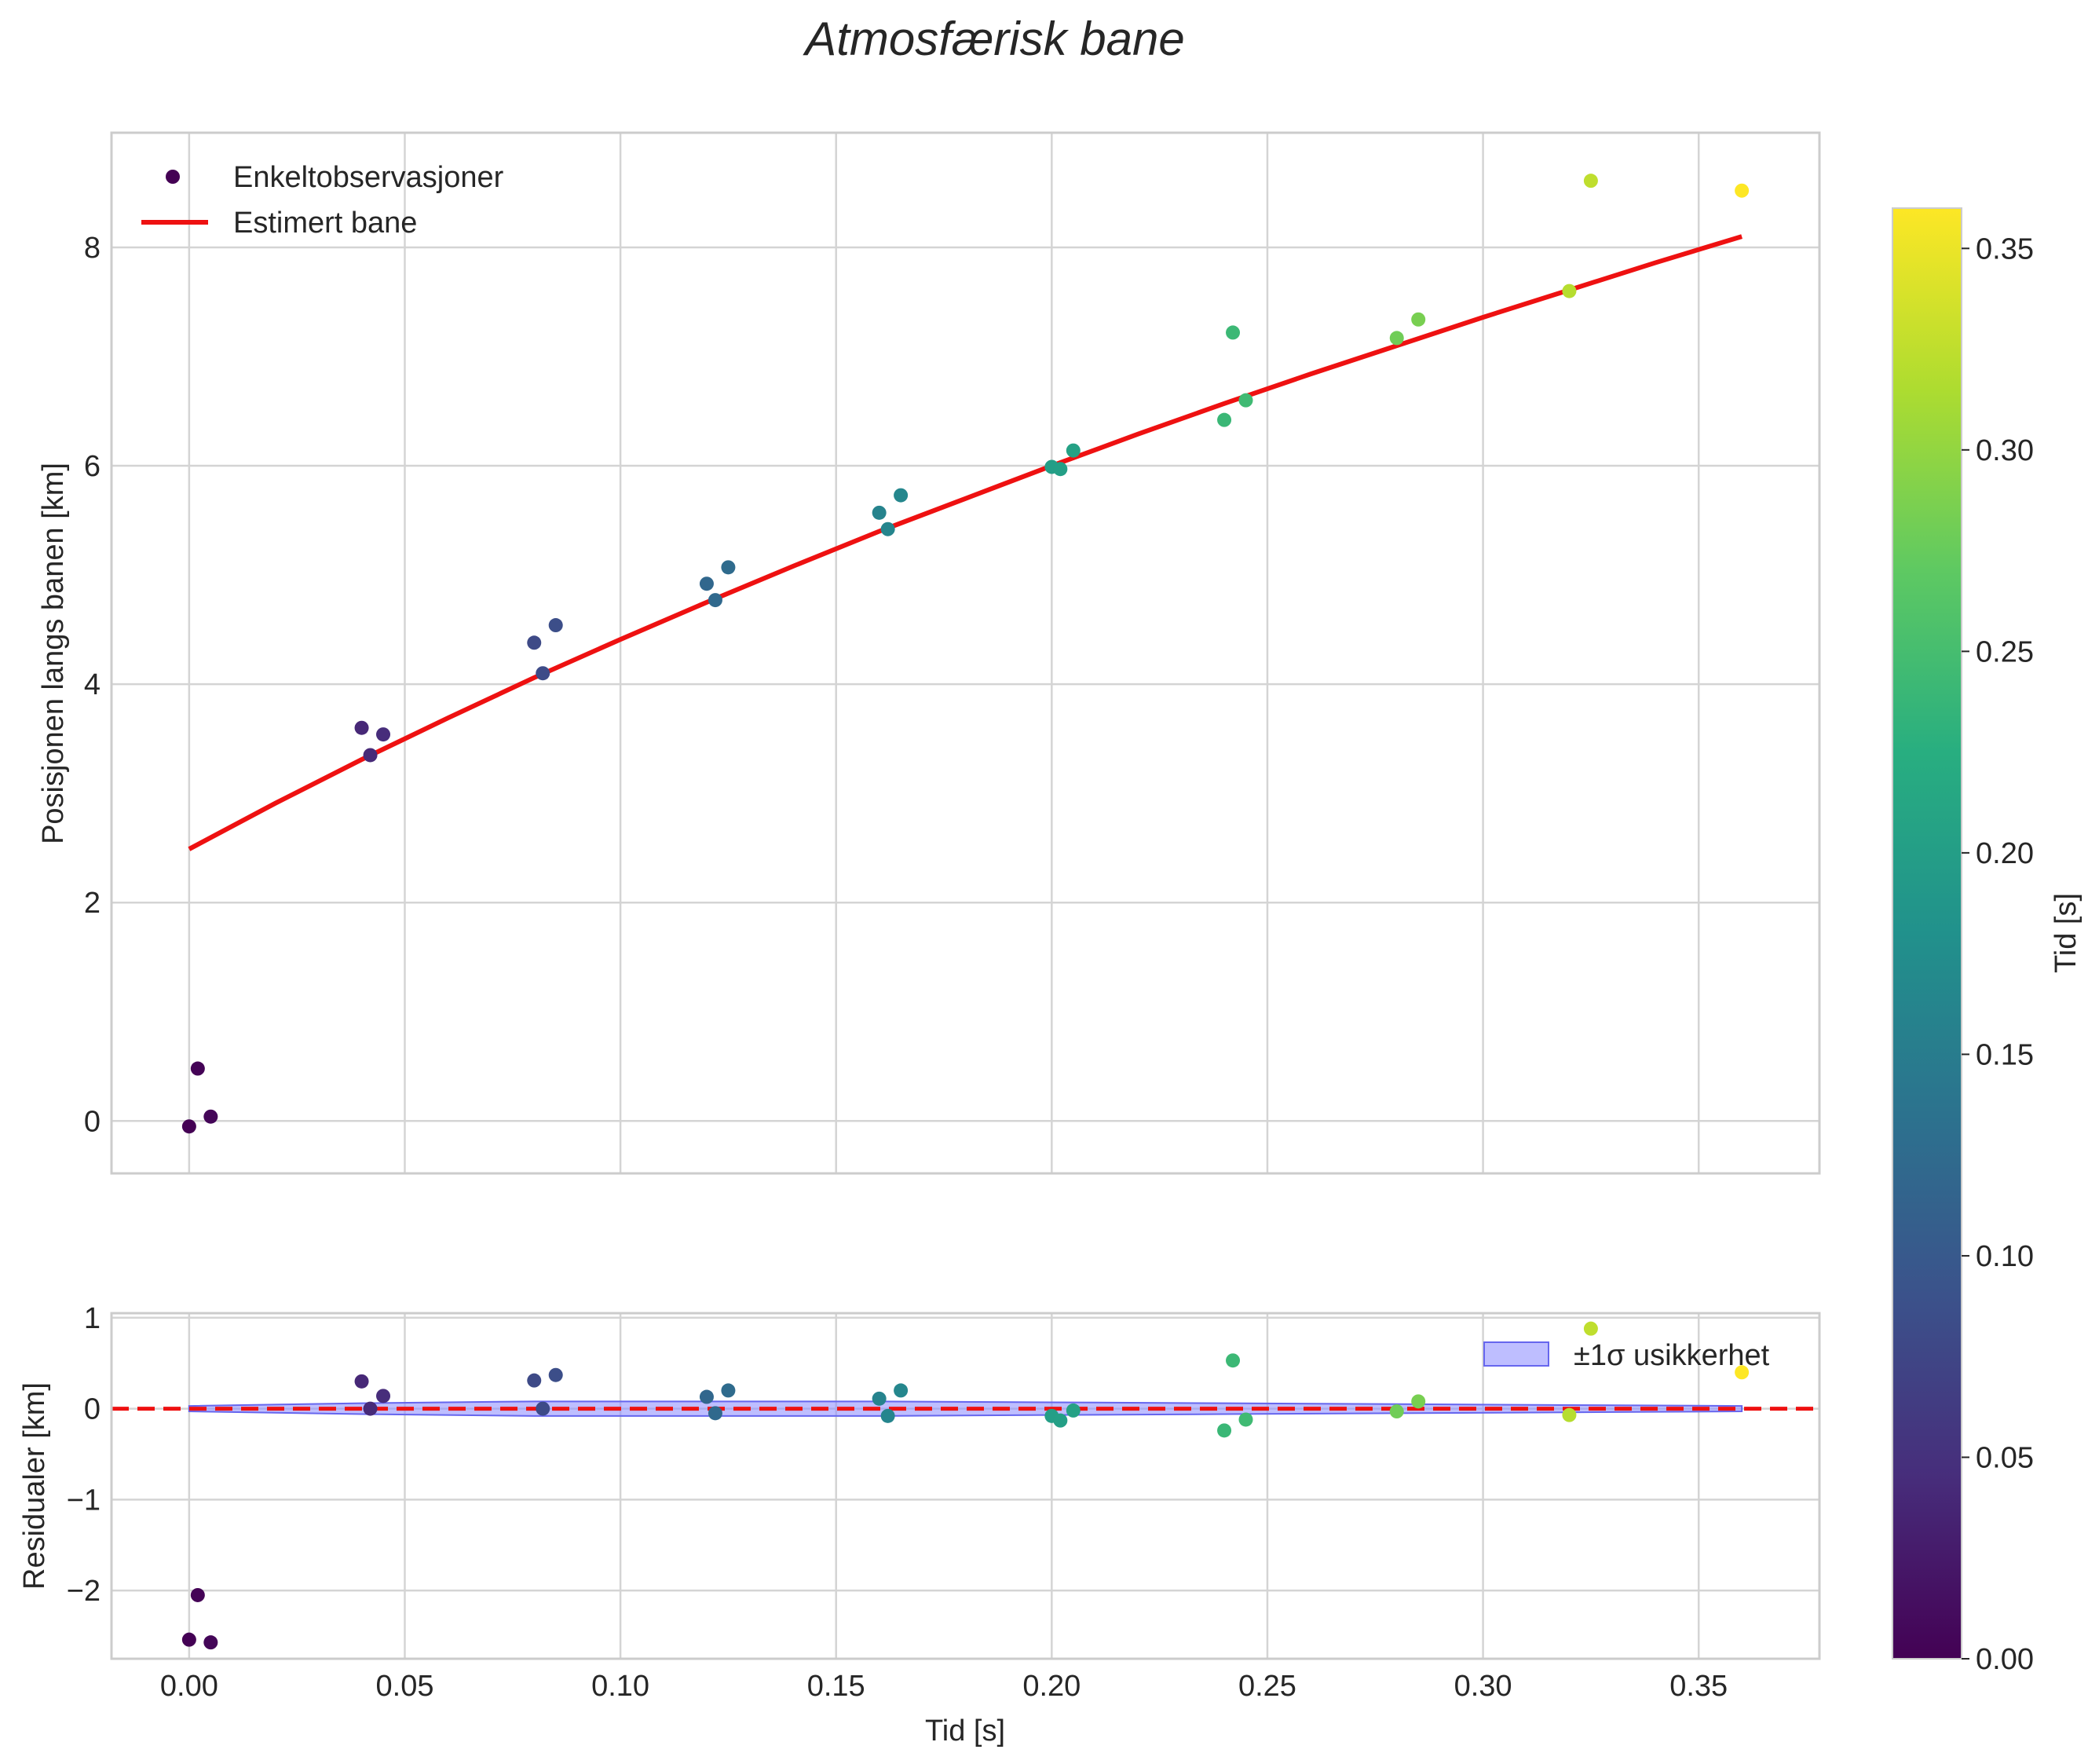 The image size is (2099, 1764). I want to click on colorbar-label: Tid [s], so click(2066, 933).